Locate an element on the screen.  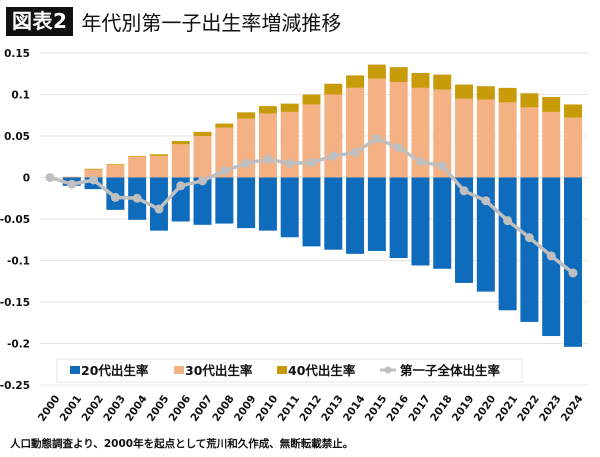
bar-20代出生率-2005 is located at coordinates (158, 204).